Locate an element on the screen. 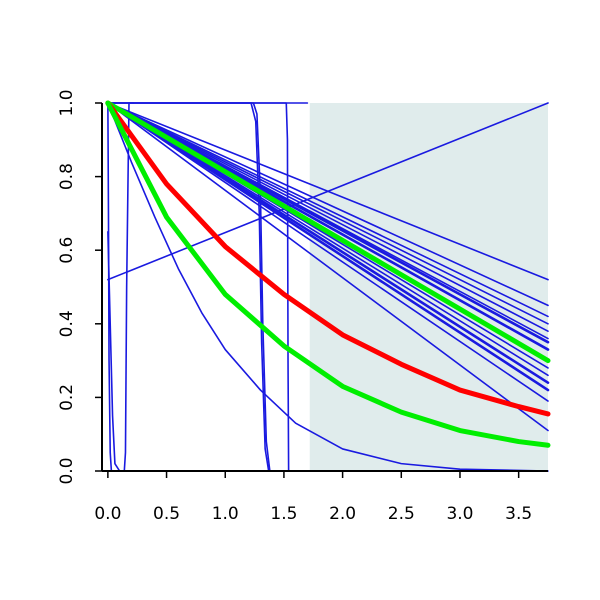  x-tick-label: 2.0 is located at coordinates (342, 514).